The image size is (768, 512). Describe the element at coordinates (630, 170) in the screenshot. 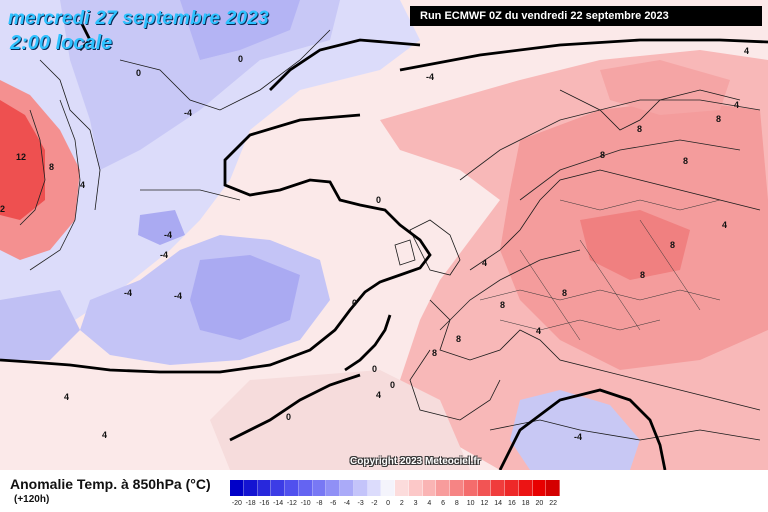

I see `contour-8-europe` at that location.